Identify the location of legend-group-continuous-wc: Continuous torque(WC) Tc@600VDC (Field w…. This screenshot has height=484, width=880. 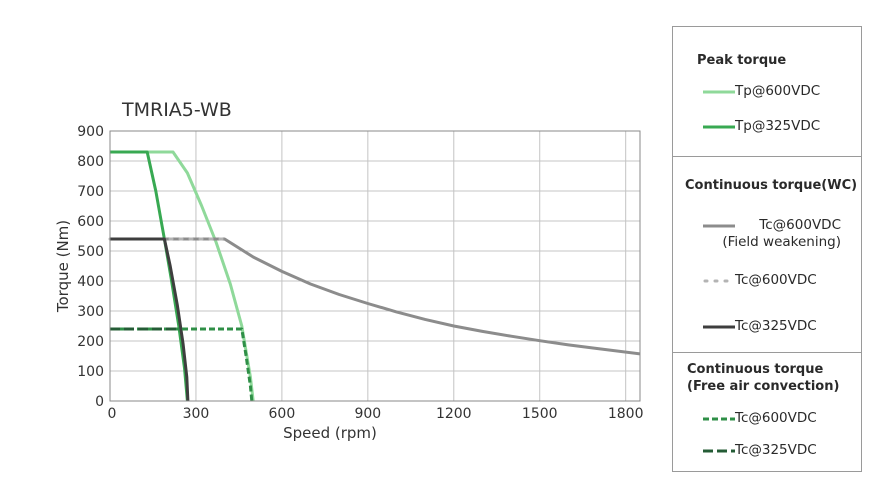
(767, 254).